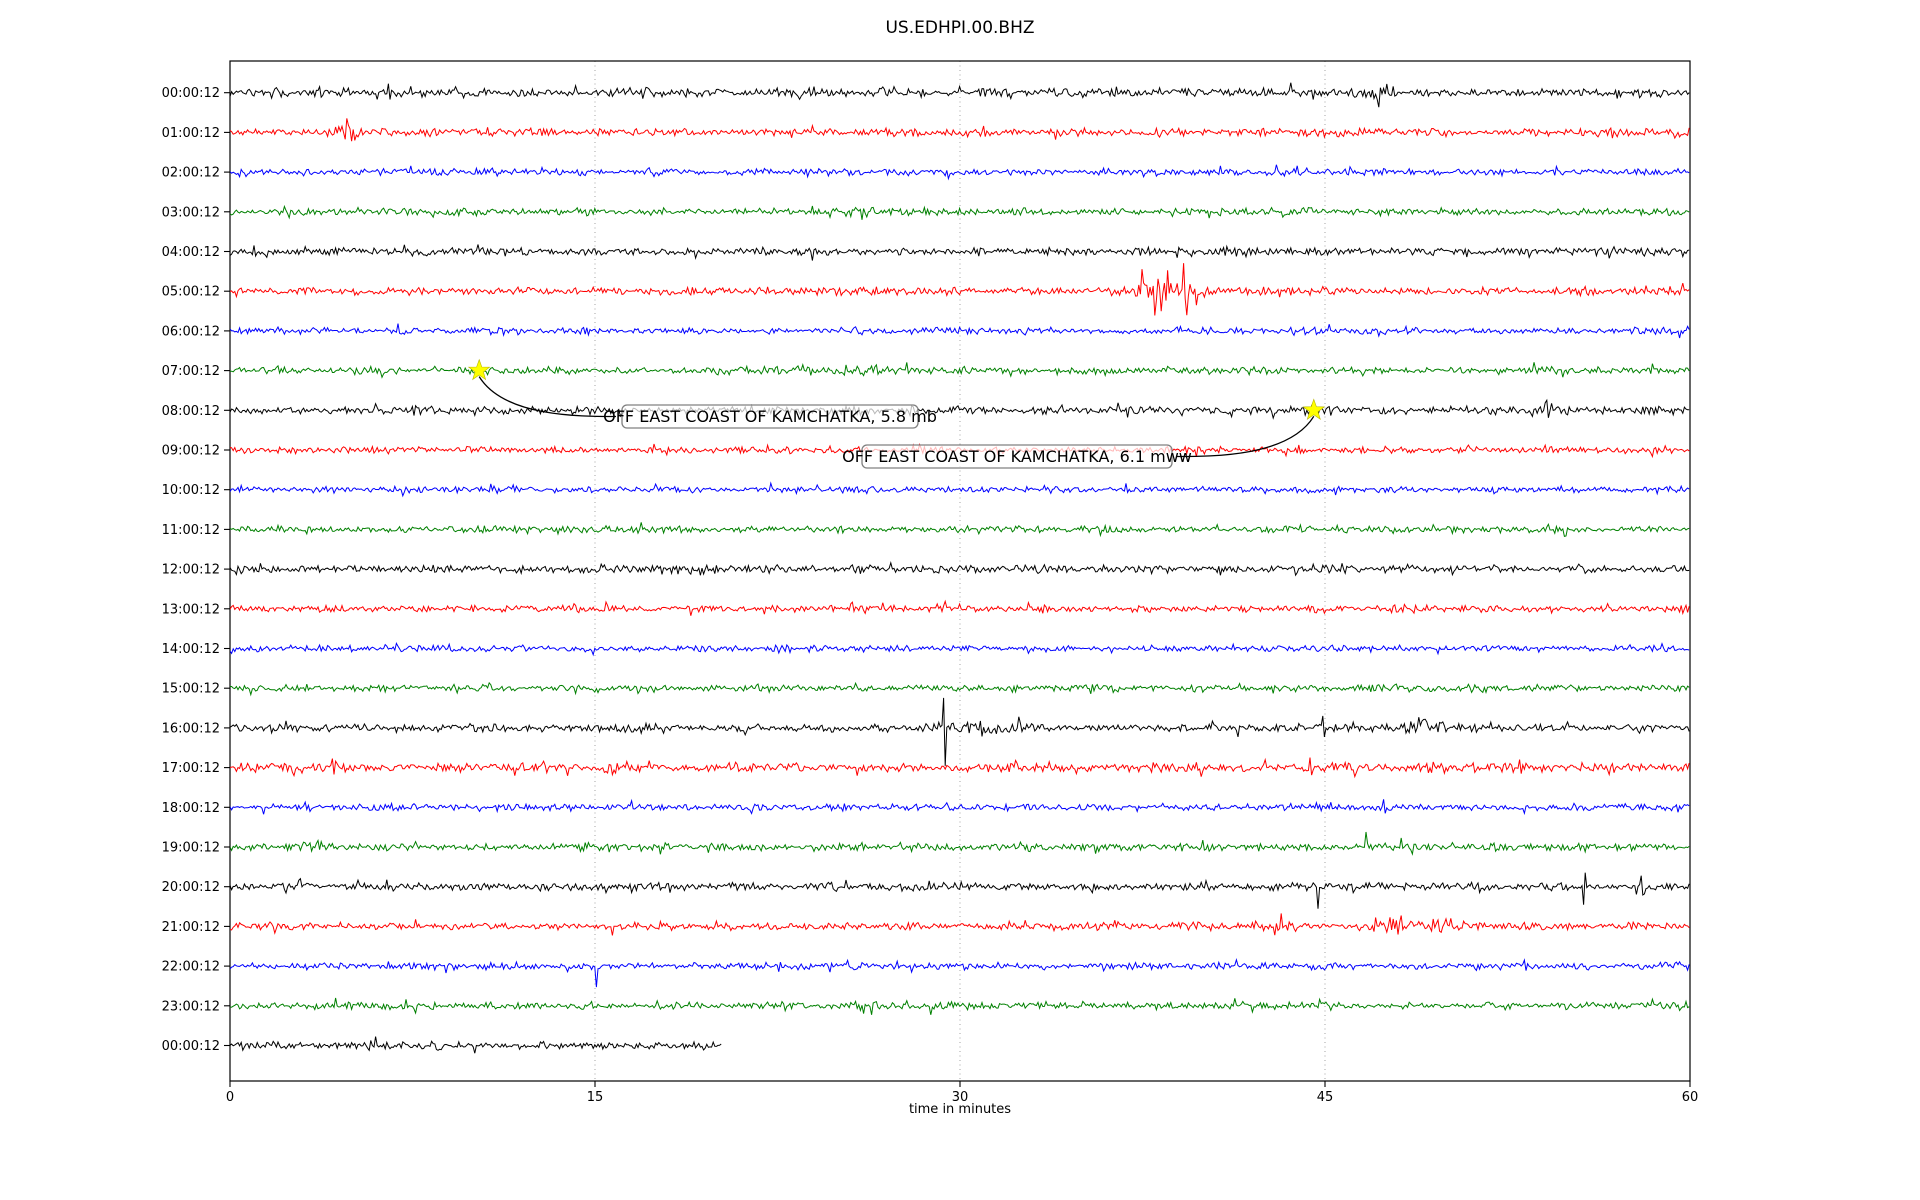 Image resolution: width=1920 pixels, height=1200 pixels. What do you see at coordinates (960, 331) in the screenshot?
I see `trace-row-6-06:00:12` at bounding box center [960, 331].